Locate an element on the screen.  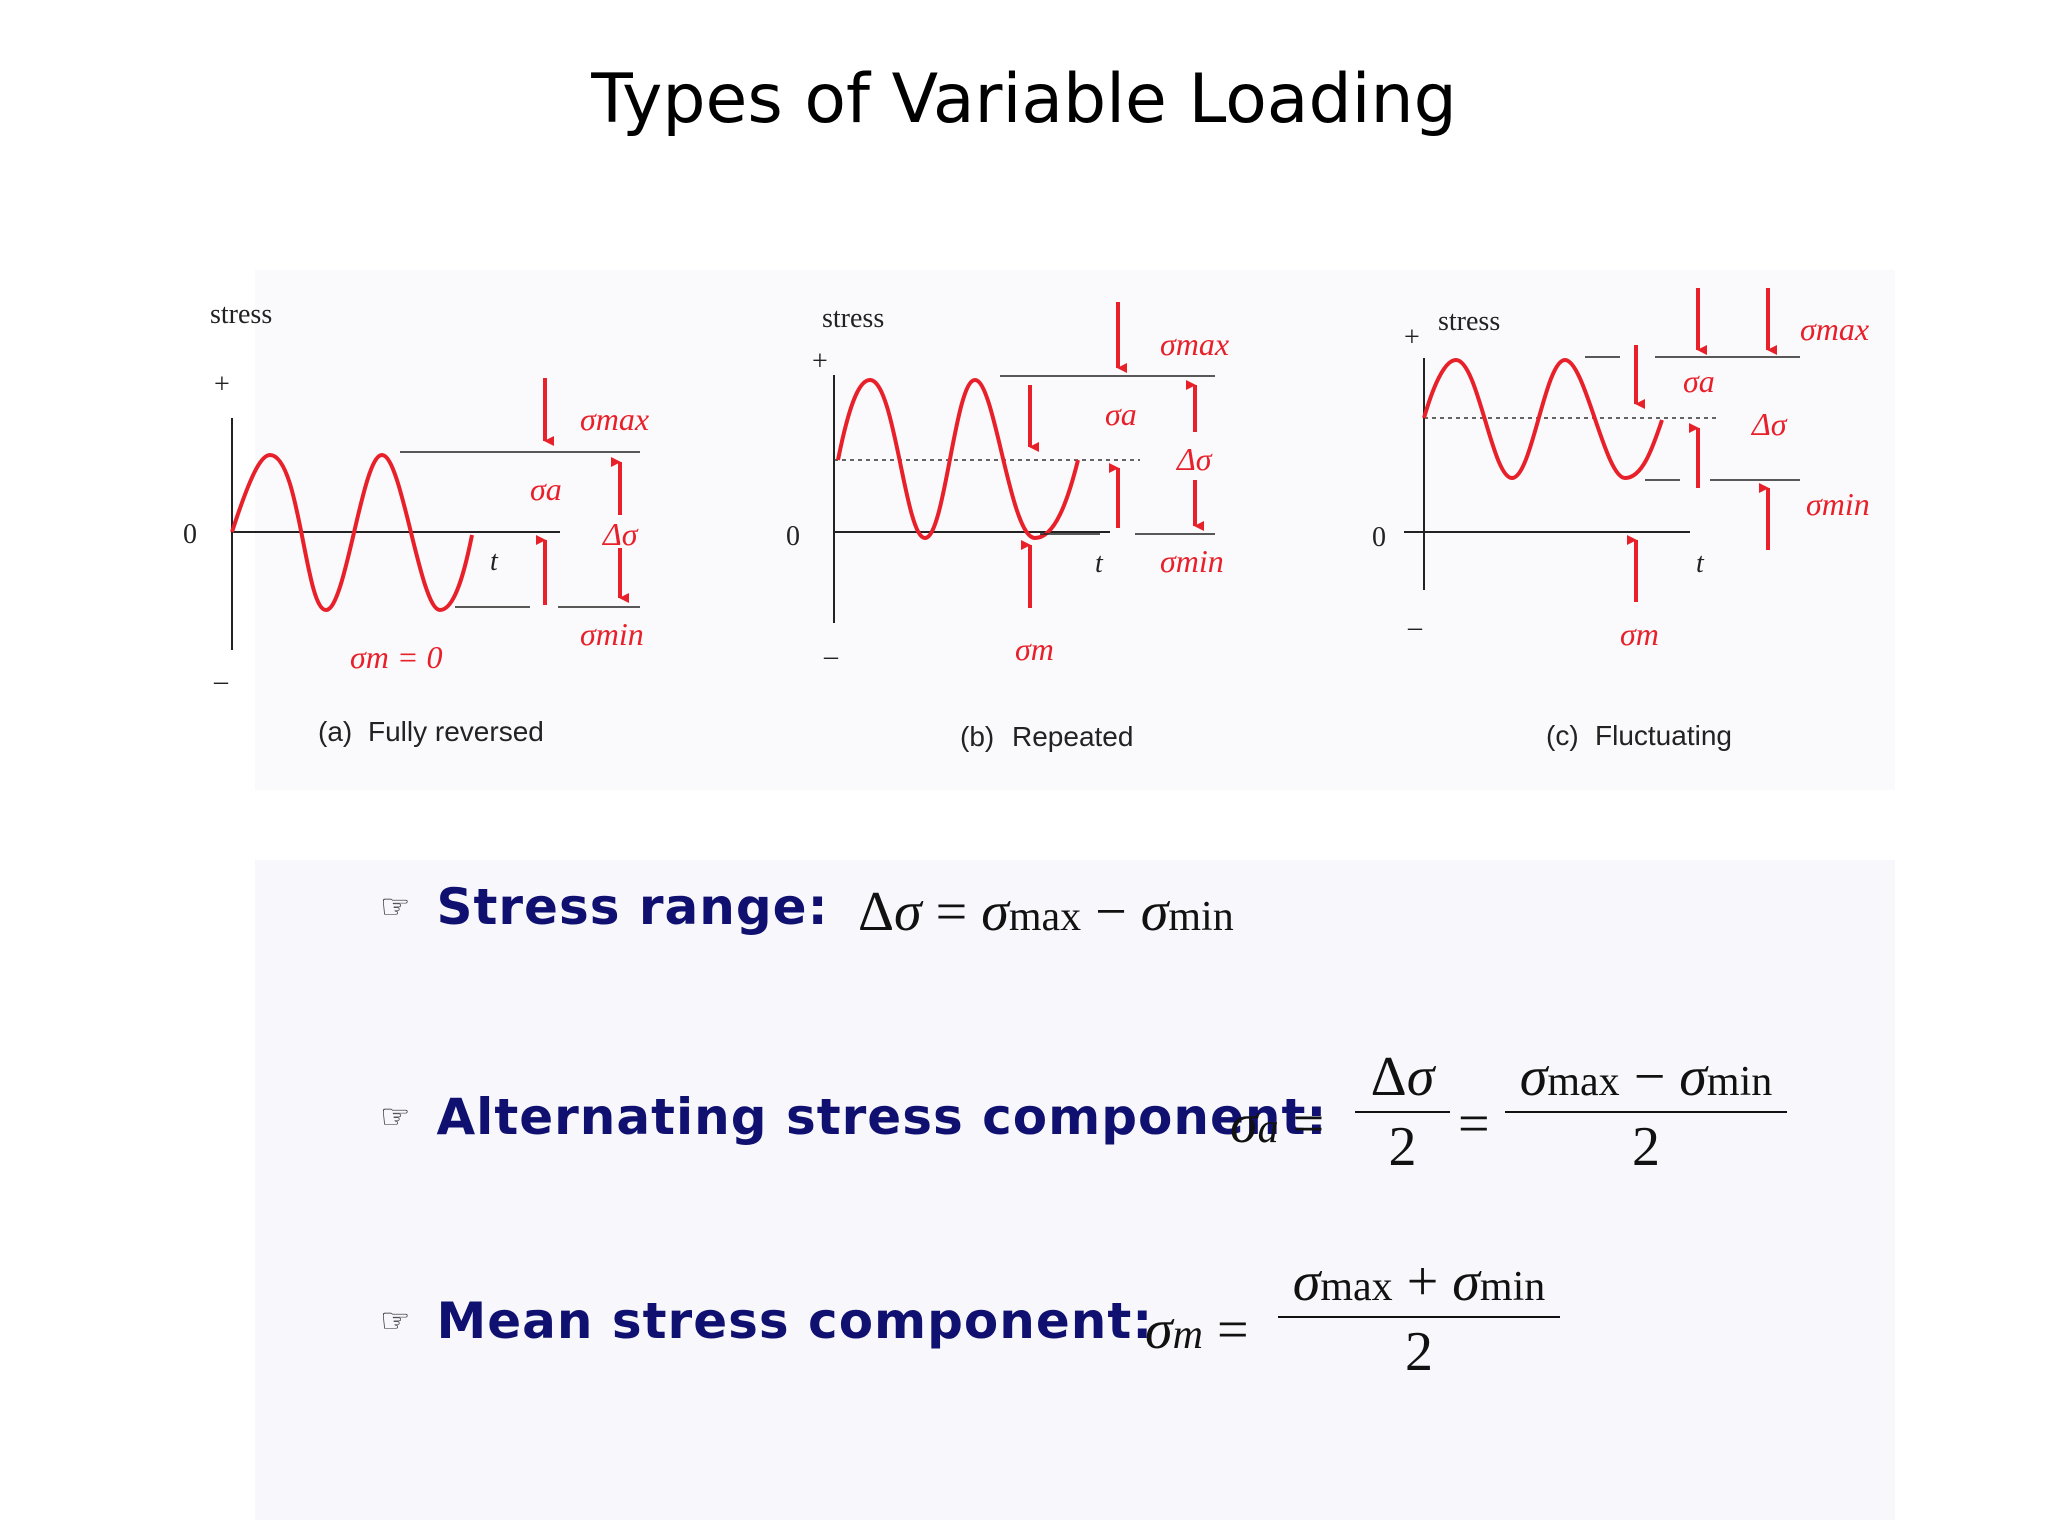
caption: Fluctuating is located at coordinates (1663, 735).